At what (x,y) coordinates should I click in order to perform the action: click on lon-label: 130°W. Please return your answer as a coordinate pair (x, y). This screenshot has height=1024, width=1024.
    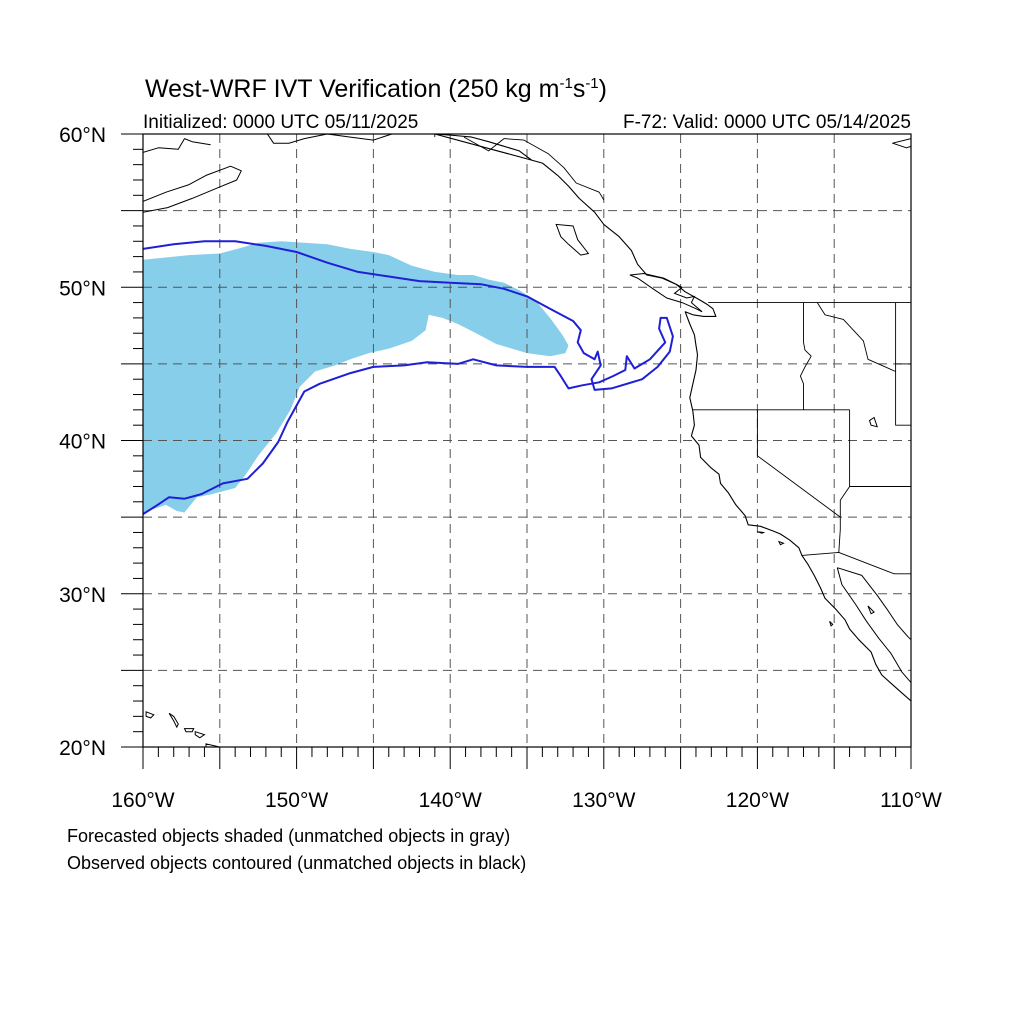
    Looking at the image, I should click on (603, 800).